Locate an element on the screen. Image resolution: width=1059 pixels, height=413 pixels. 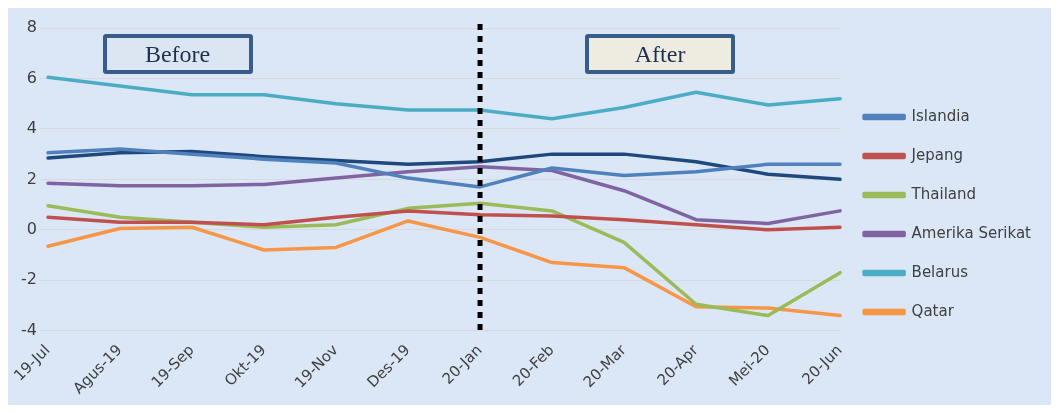
y-tick-label: 6 is located at coordinates (31, 77).